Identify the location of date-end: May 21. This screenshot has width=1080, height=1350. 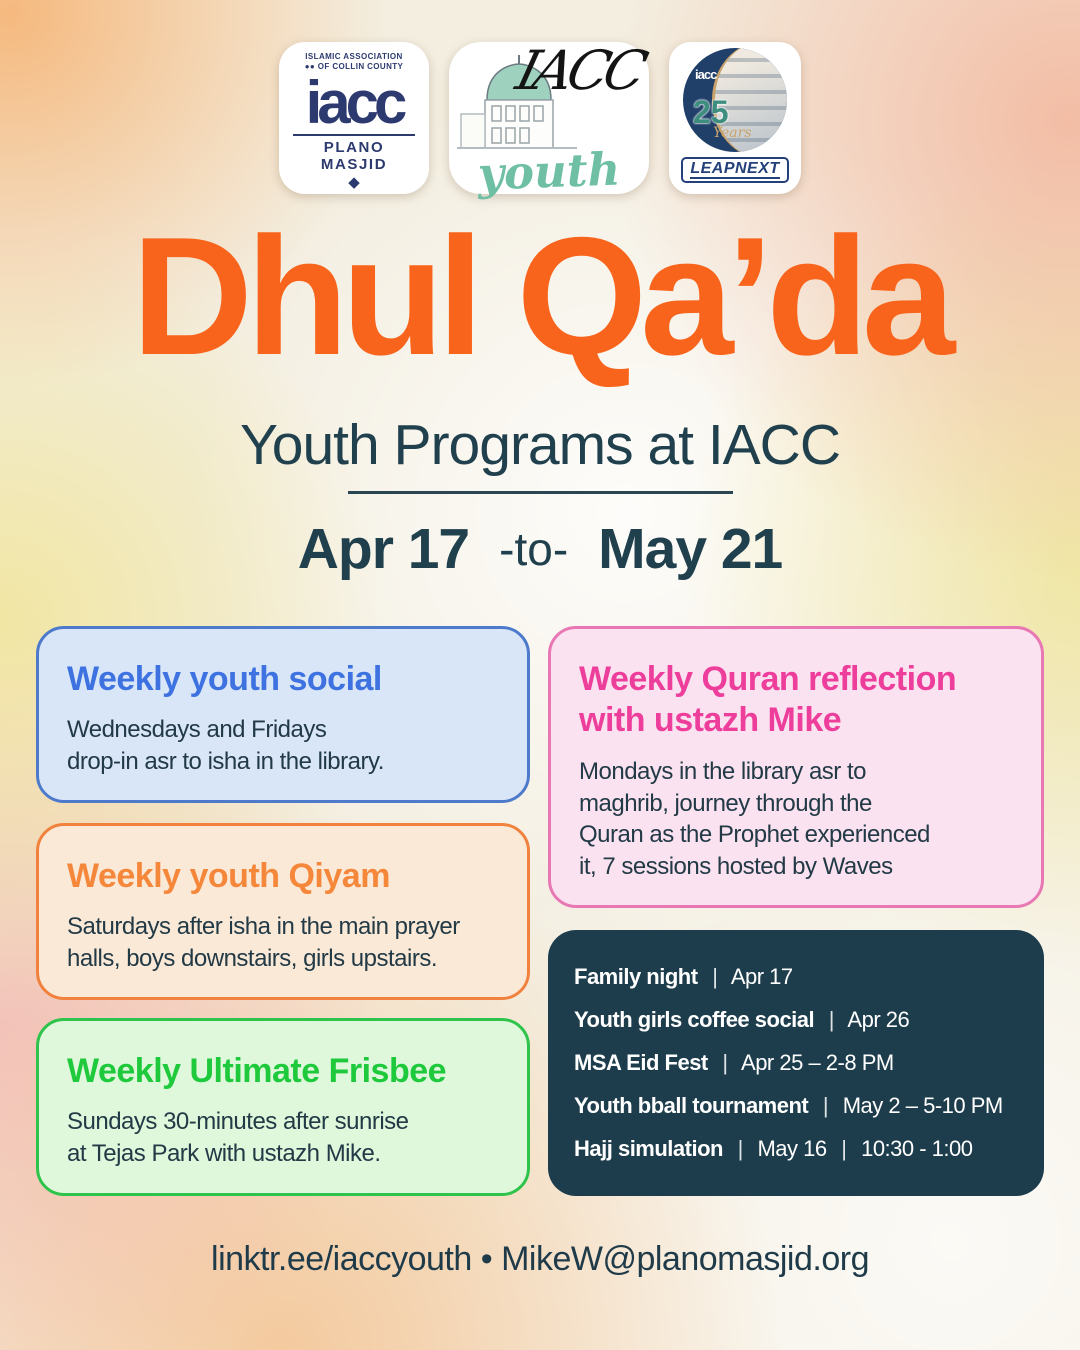
(690, 549).